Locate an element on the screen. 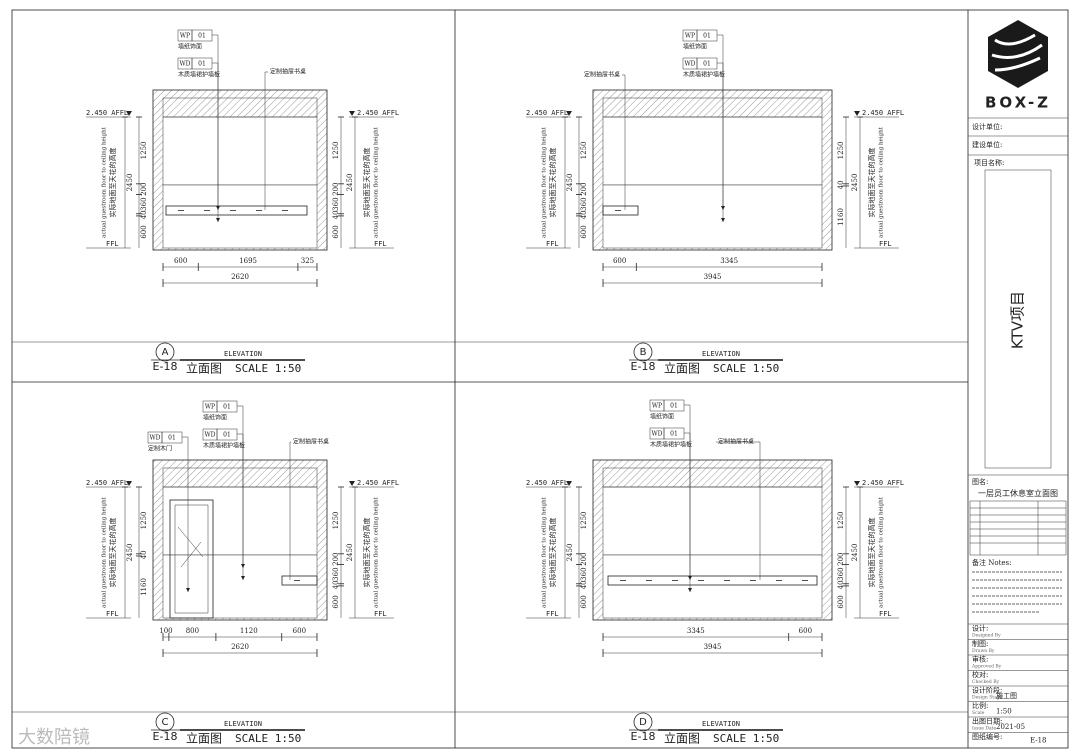 The image size is (1080, 756). field-sublabel: Scale is located at coordinates (978, 713).